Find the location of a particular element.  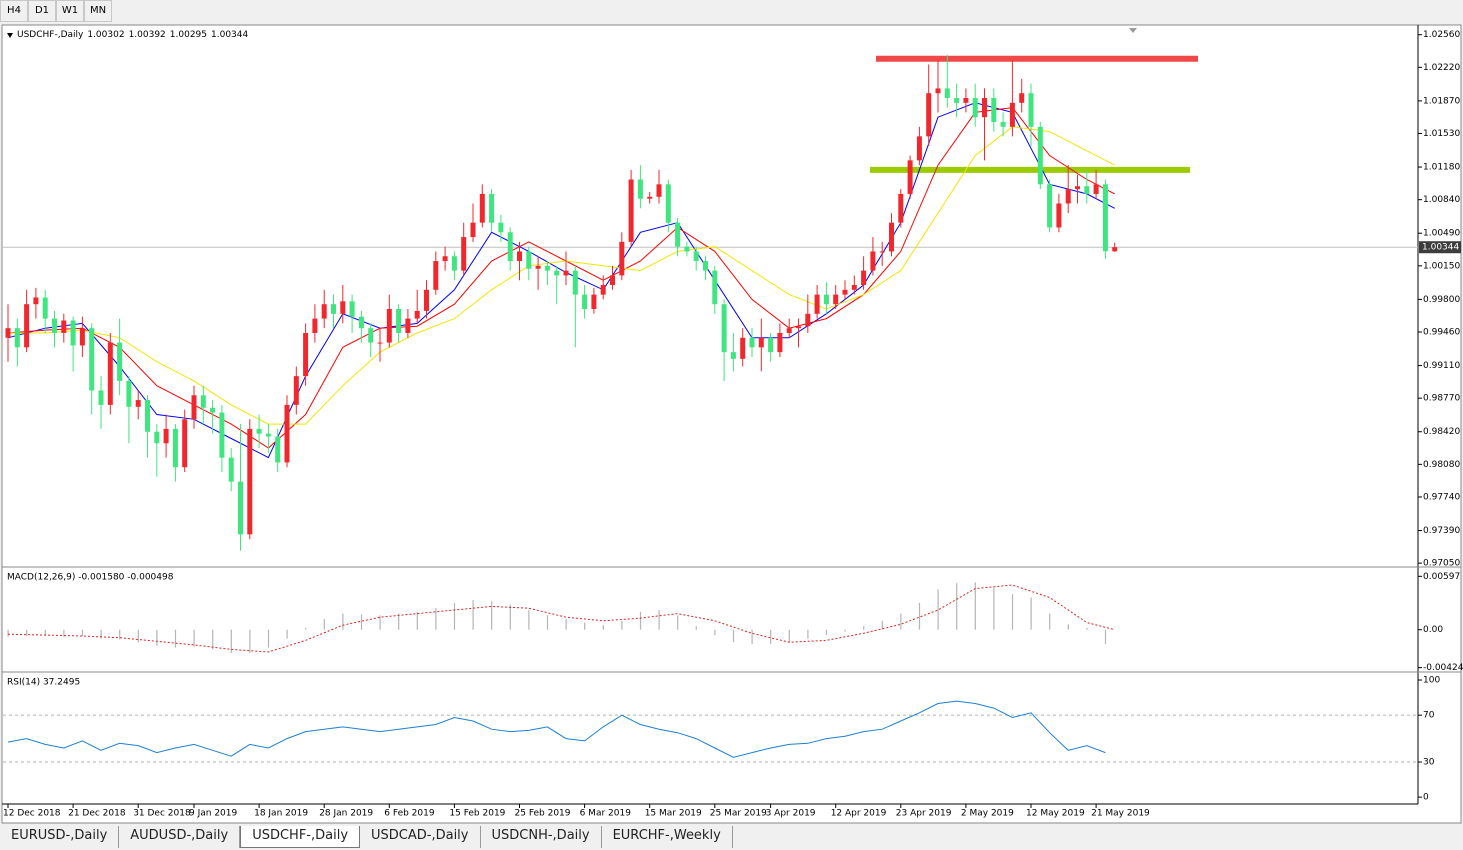

chart-tab: EURUSD-,Daily is located at coordinates (60, 837).